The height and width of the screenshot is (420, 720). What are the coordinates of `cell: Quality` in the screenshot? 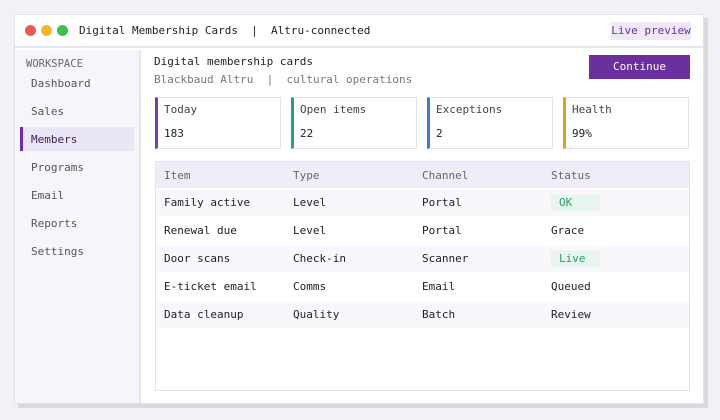 It's located at (316, 314).